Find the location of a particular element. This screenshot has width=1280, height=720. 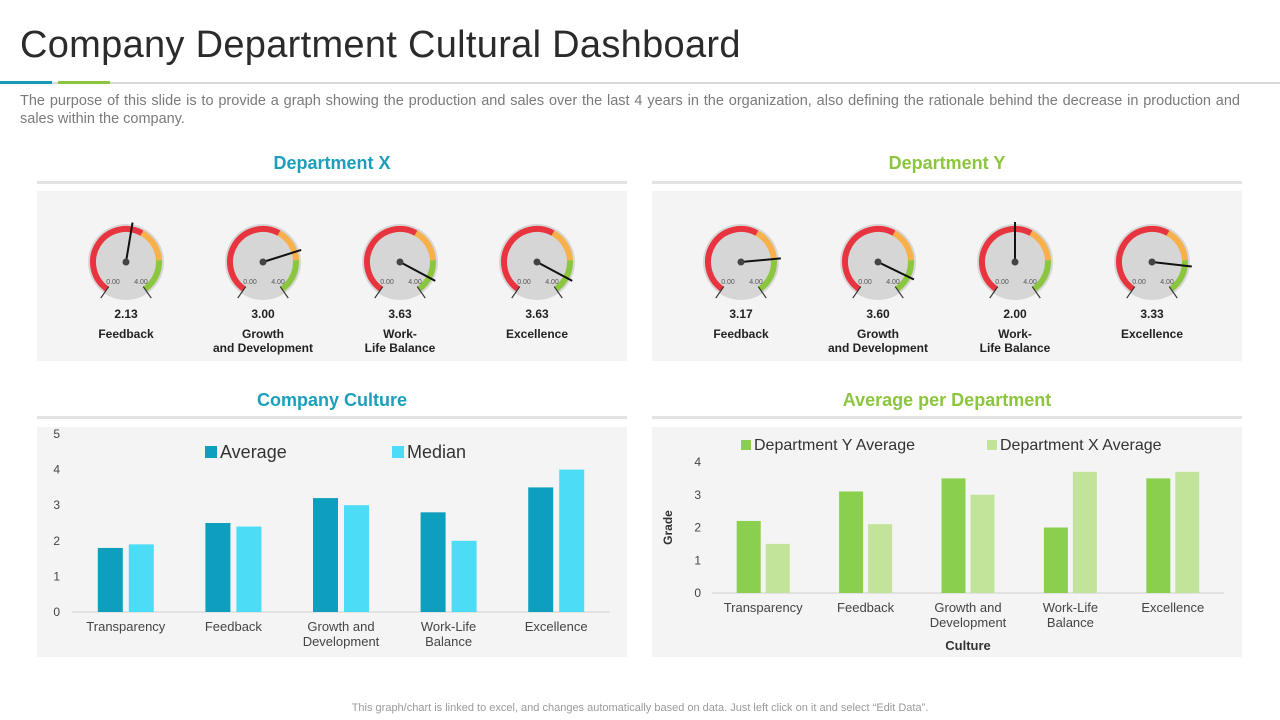

gauge-value: 3.00 is located at coordinates (263, 314).